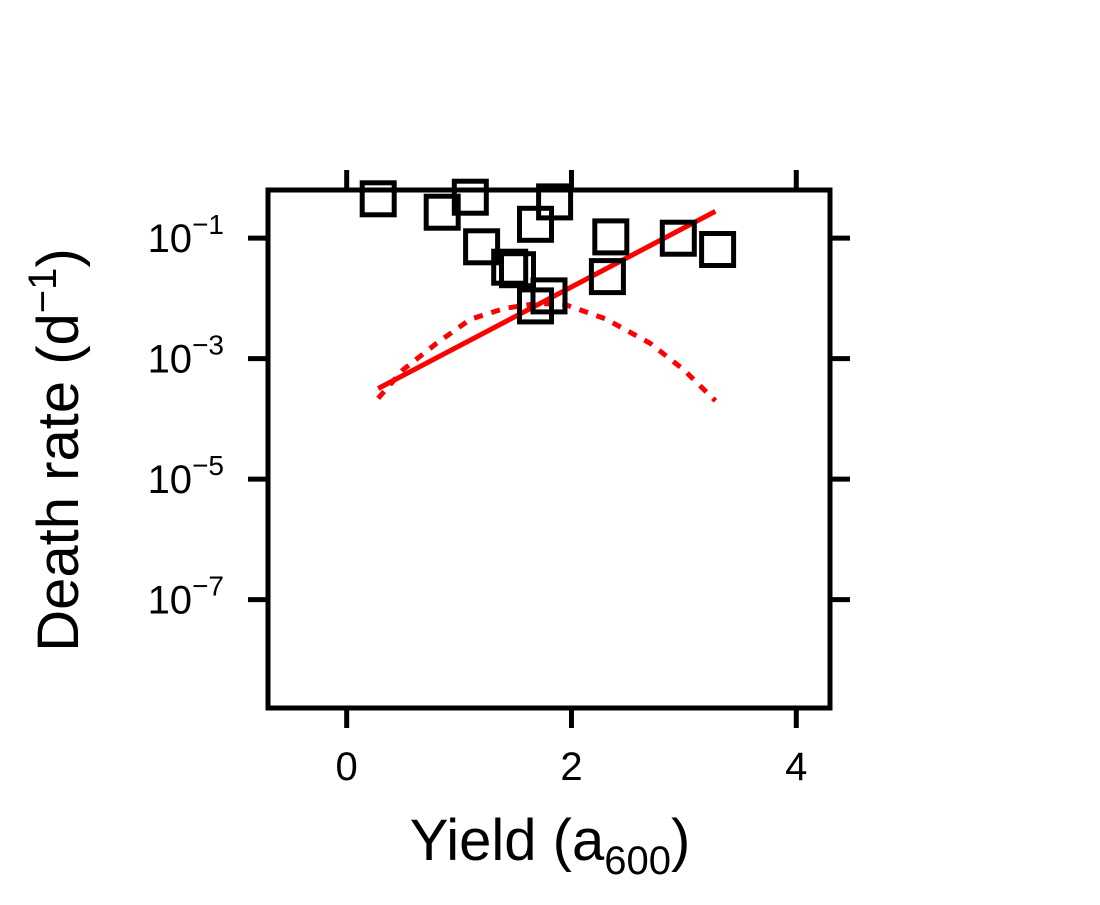  Describe the element at coordinates (507, 840) in the screenshot. I see `x-axis-title-main: Yield (a` at that location.